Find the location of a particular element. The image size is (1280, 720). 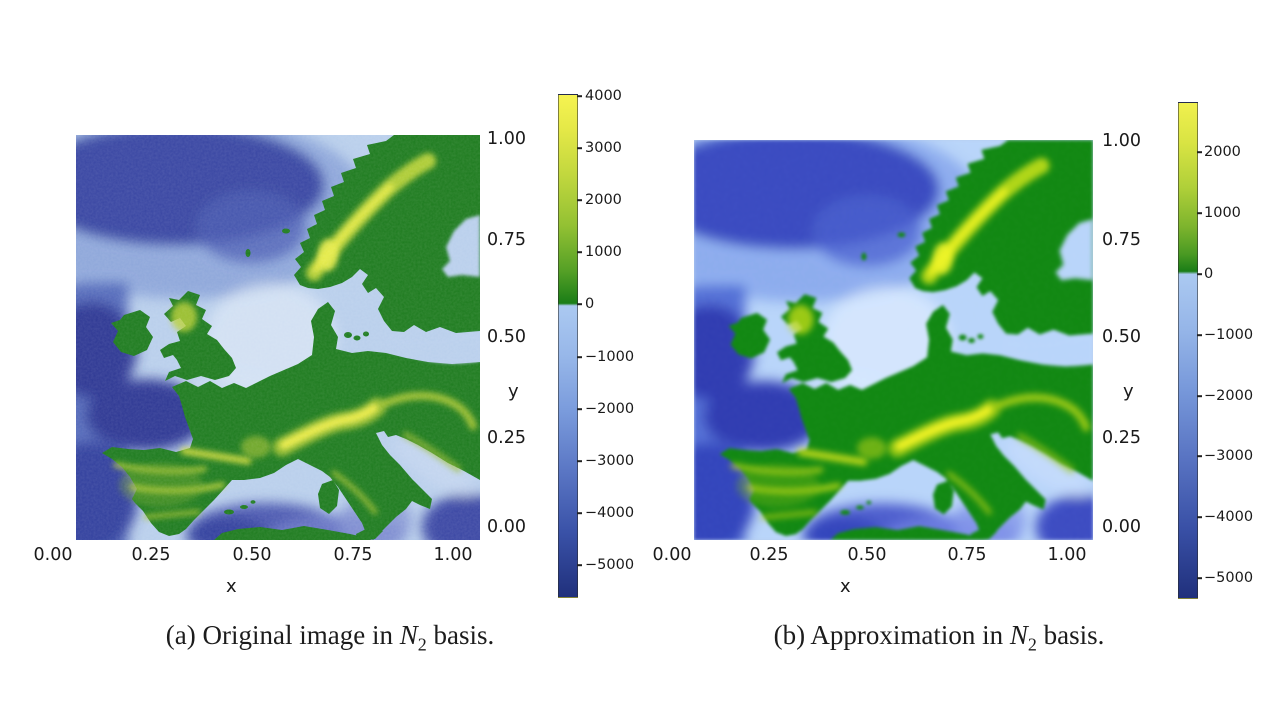

caption-b-suffix: basis. is located at coordinates (1070, 635).